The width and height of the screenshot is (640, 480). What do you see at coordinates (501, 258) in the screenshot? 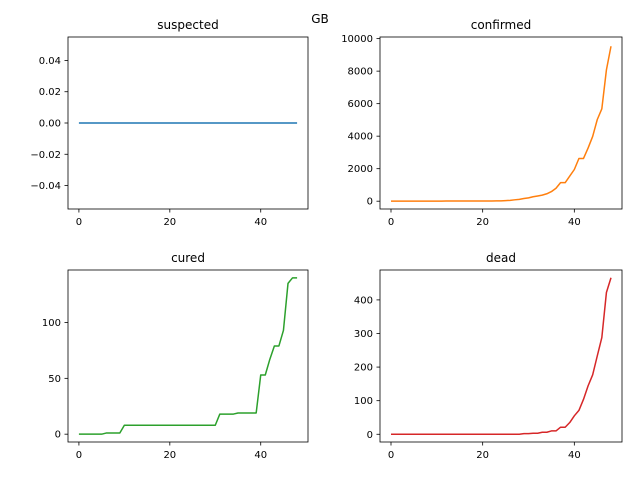
I see `subplot-title: dead` at bounding box center [501, 258].